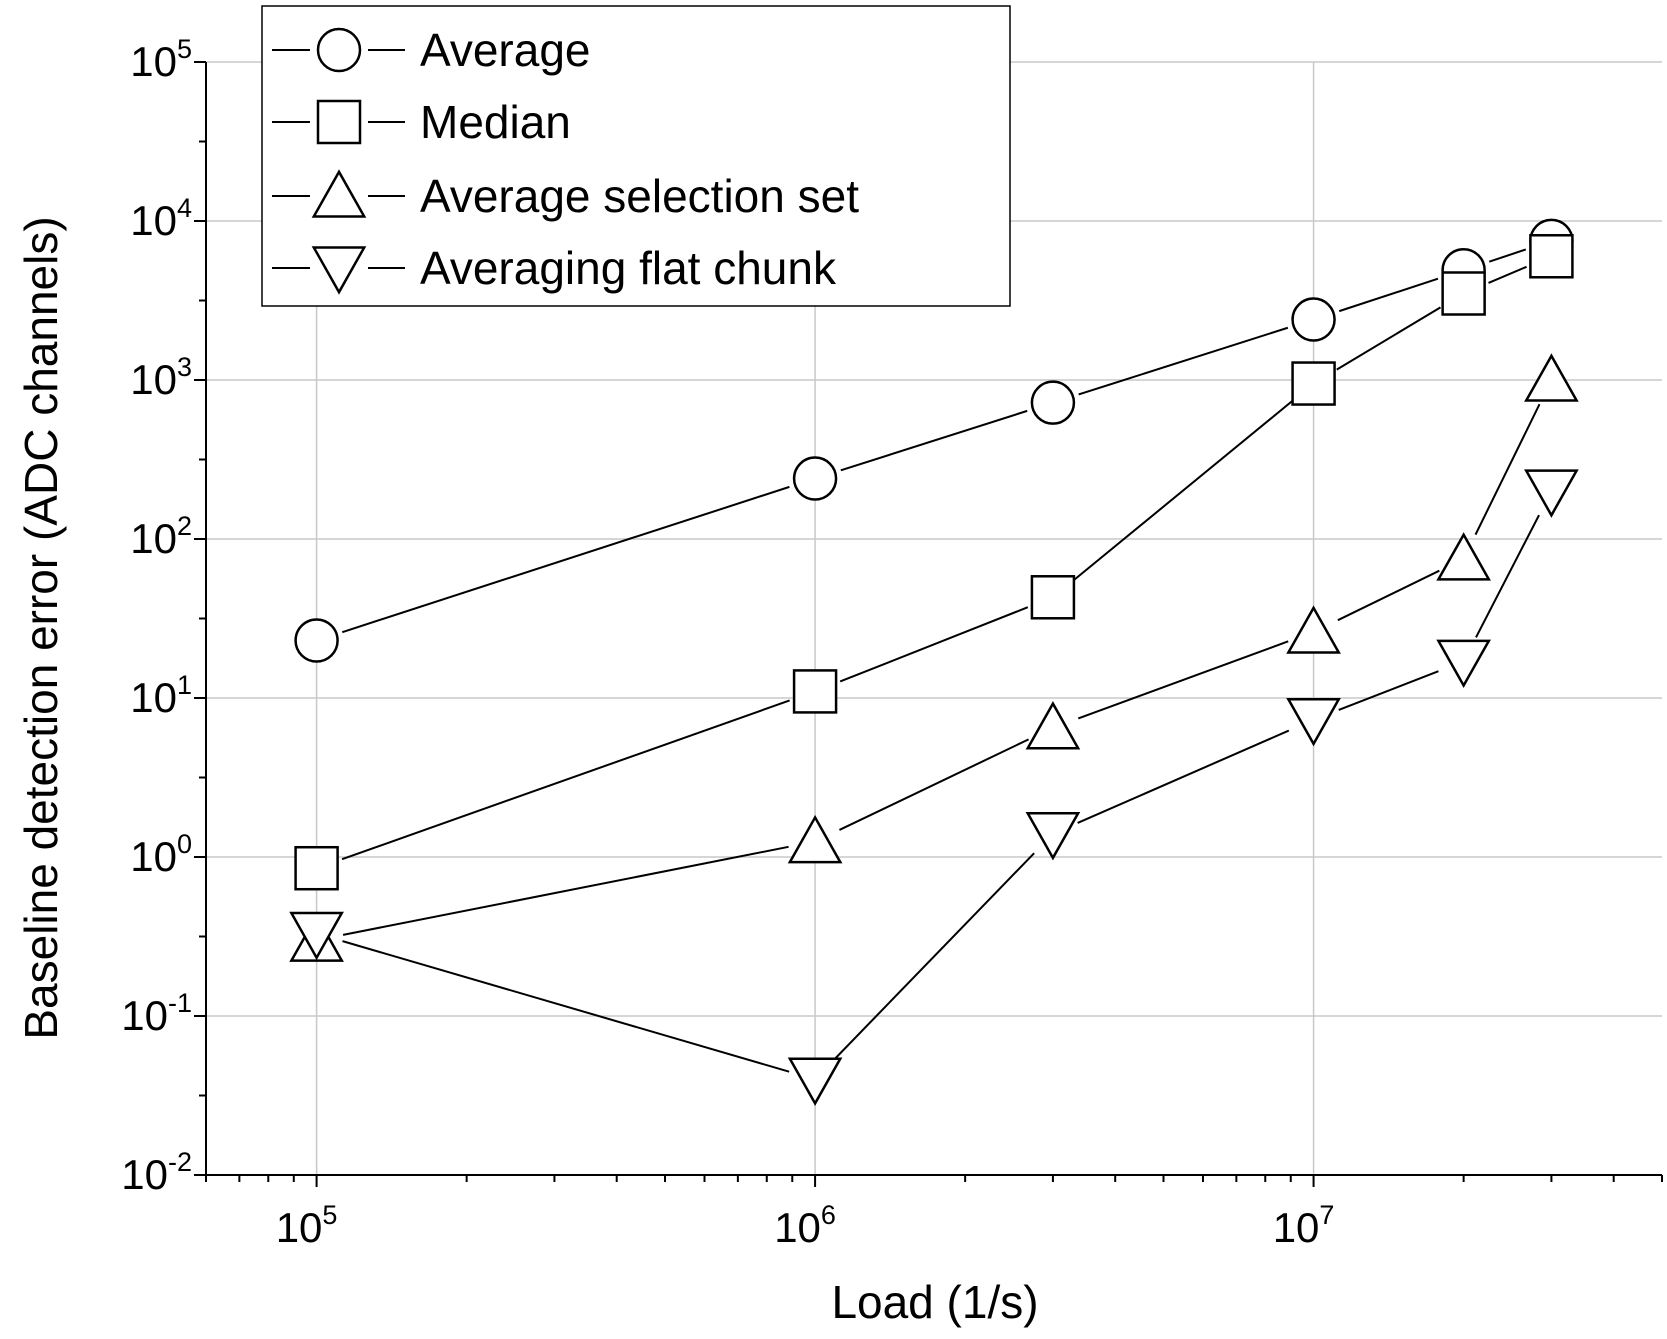 The height and width of the screenshot is (1339, 1667). I want to click on legend-label: Average selection set, so click(639, 196).